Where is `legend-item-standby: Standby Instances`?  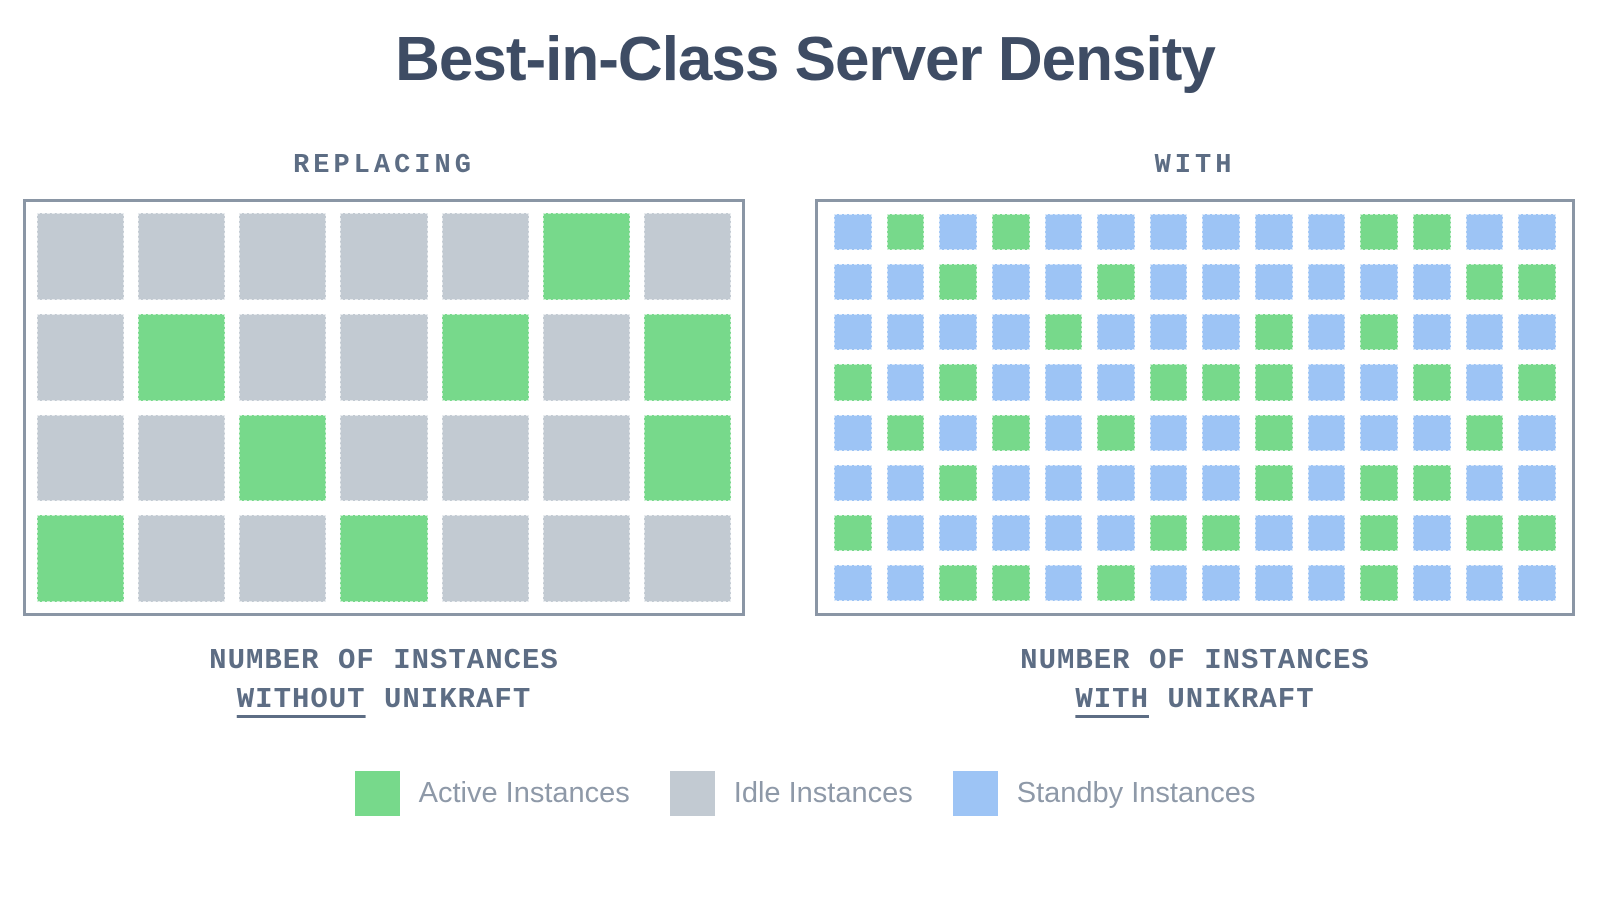 legend-item-standby: Standby Instances is located at coordinates (1104, 793).